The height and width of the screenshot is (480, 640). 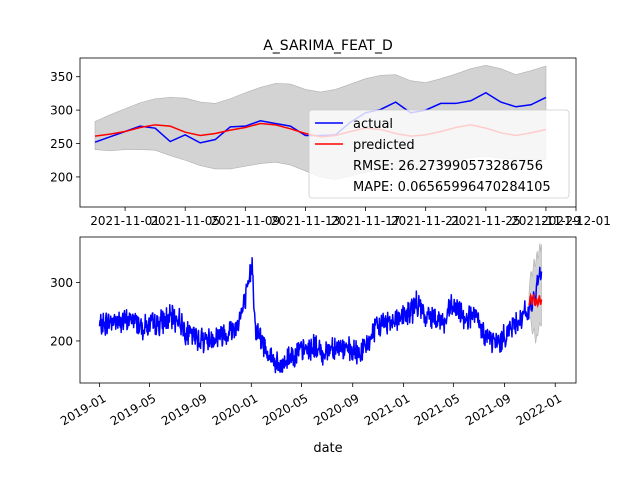 What do you see at coordinates (384, 145) in the screenshot?
I see `legend-predicted-label: predicted` at bounding box center [384, 145].